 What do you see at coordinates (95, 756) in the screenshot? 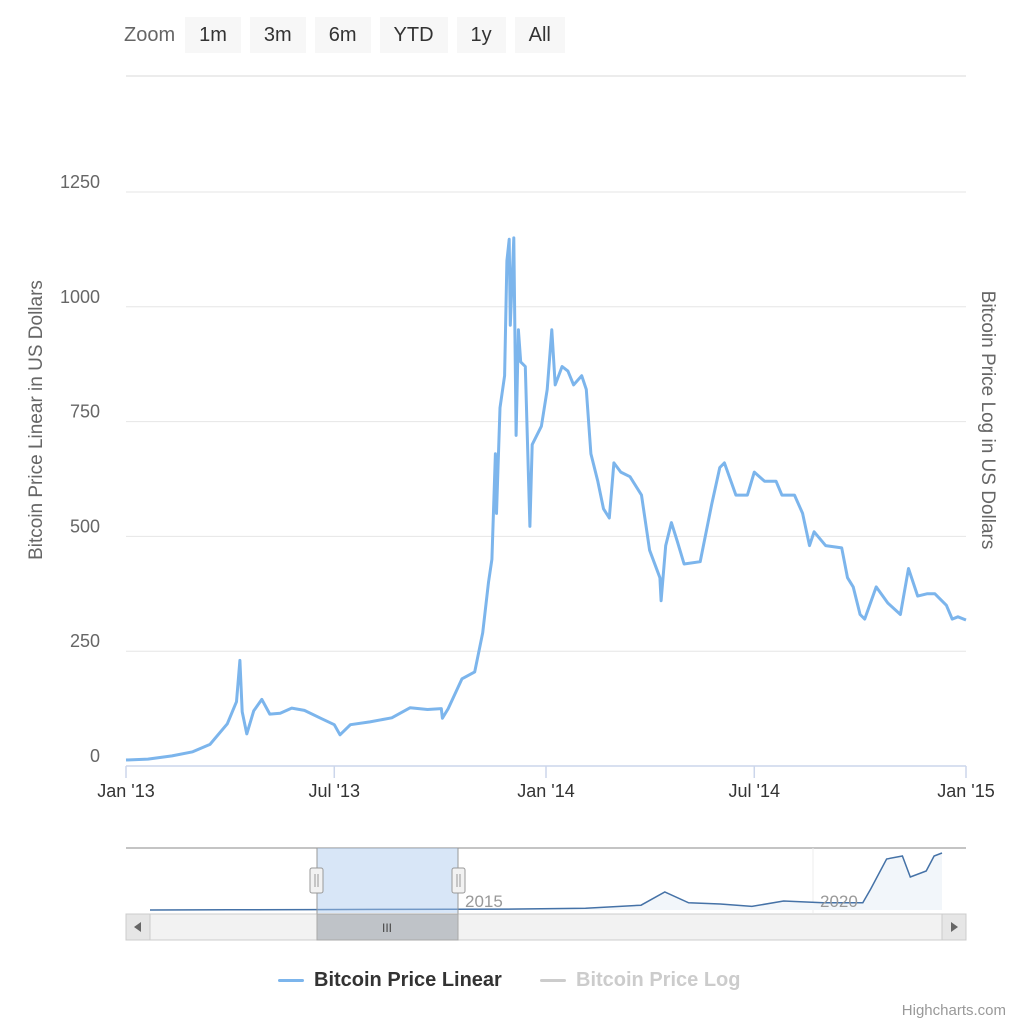
I see `y-tick-label: 0` at bounding box center [95, 756].